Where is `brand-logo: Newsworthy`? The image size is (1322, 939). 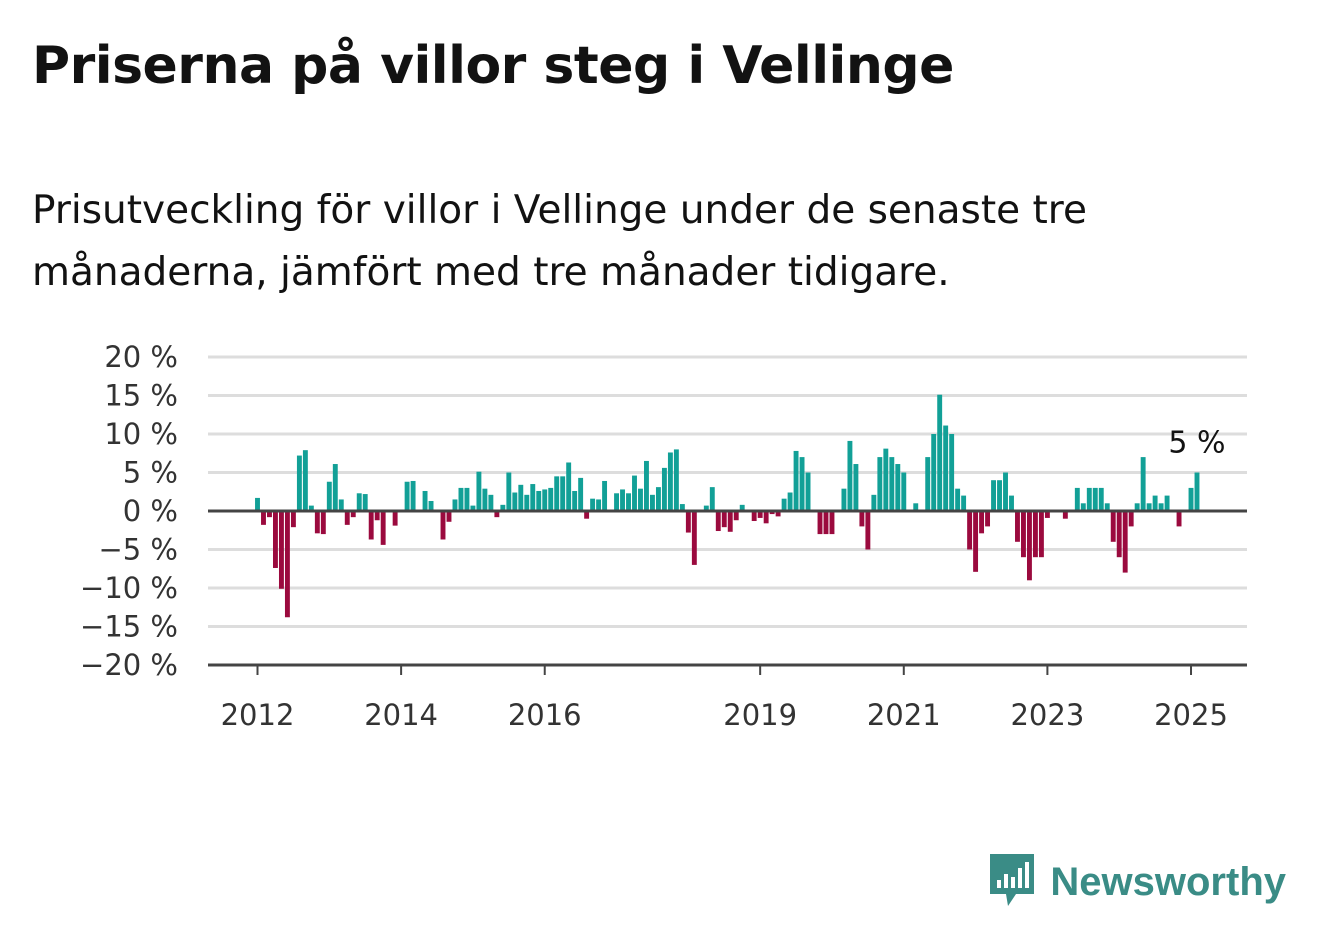
brand-logo: Newsworthy is located at coordinates (1136, 882).